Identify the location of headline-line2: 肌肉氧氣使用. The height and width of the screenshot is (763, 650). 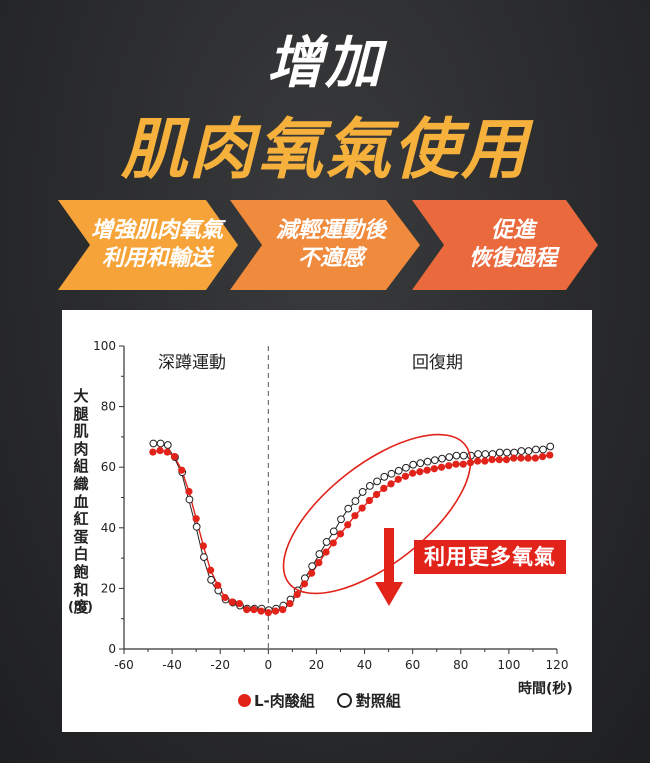
(325, 149).